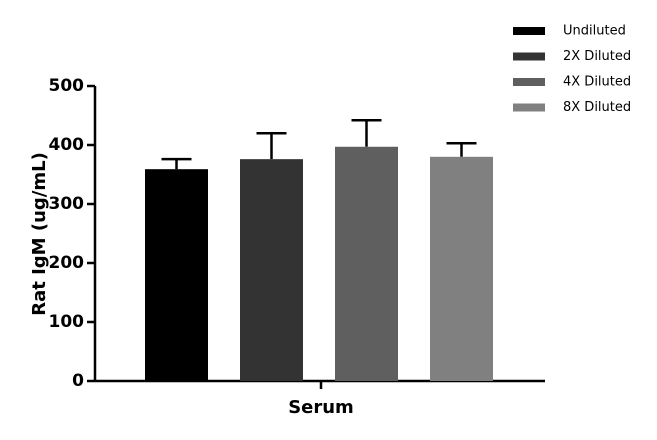 This screenshot has width=657, height=440. Describe the element at coordinates (39, 234) in the screenshot. I see `y-axis-title: Rat IgM (ug/mL)` at that location.